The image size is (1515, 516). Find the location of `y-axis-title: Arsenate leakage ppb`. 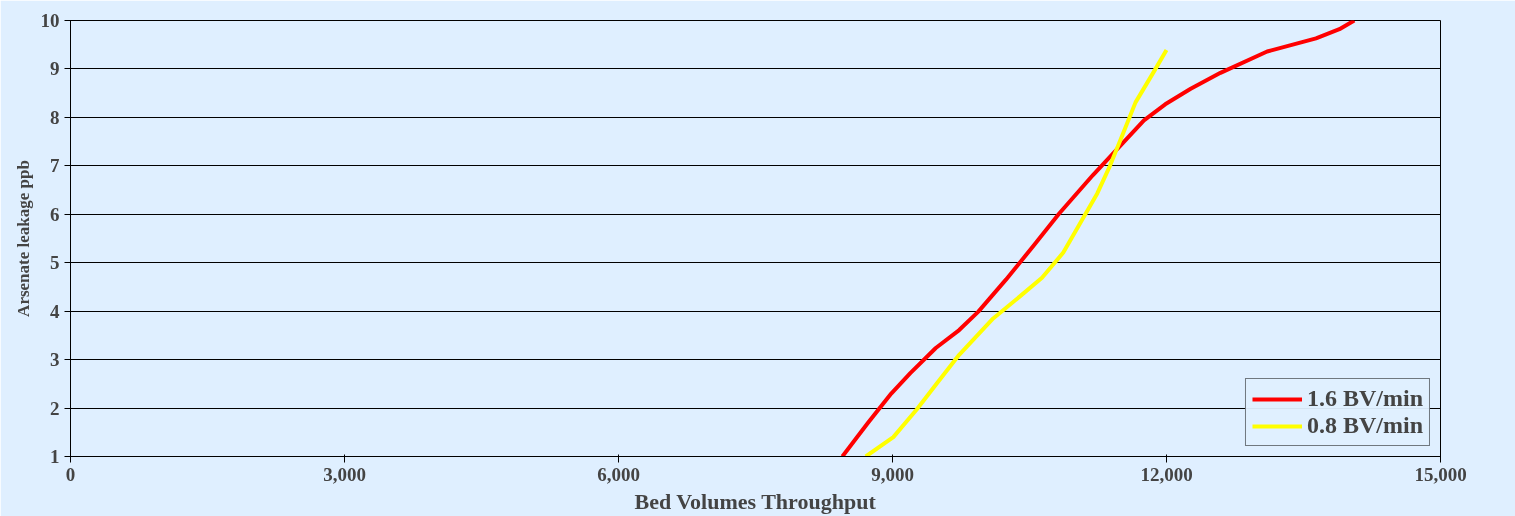

y-axis-title: Arsenate leakage ppb is located at coordinates (23, 238).